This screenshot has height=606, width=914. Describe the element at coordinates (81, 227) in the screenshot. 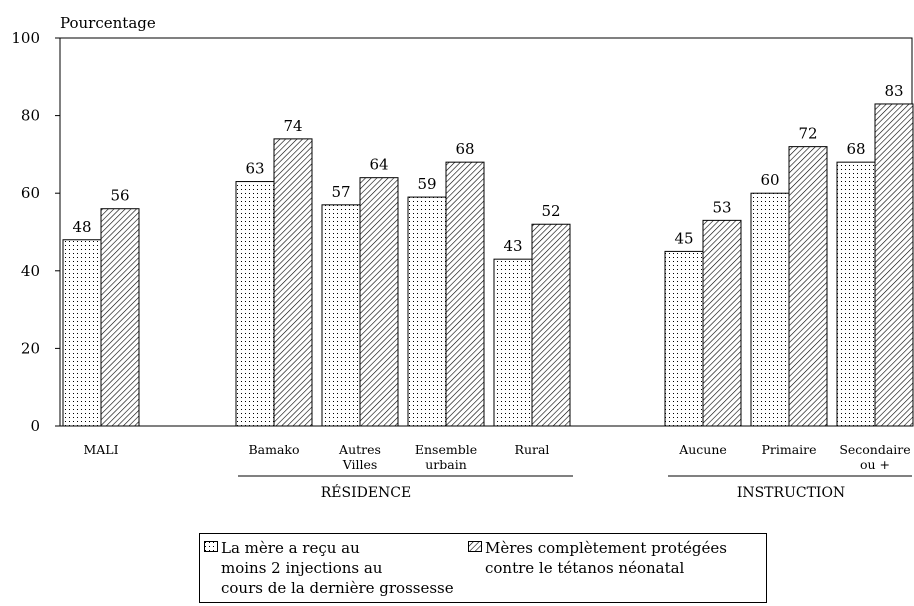

I see `bar-value-label: 48` at that location.